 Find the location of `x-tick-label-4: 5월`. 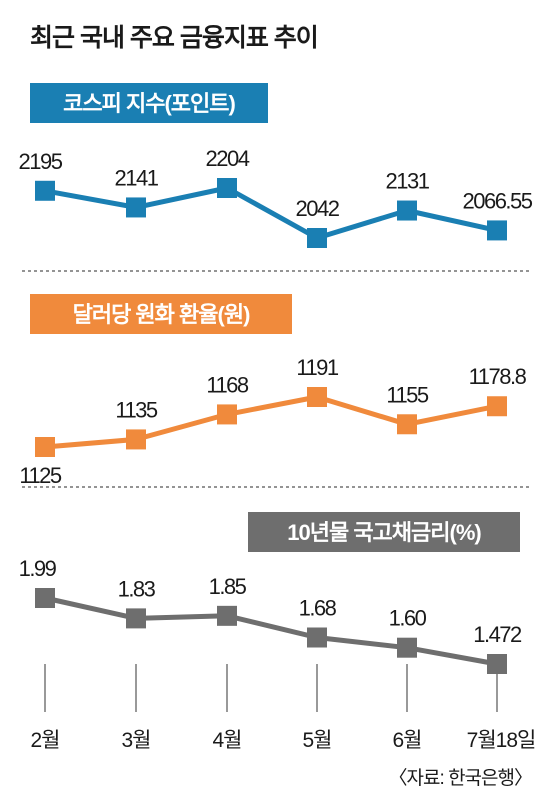

x-tick-label-4: 5월 is located at coordinates (317, 740).